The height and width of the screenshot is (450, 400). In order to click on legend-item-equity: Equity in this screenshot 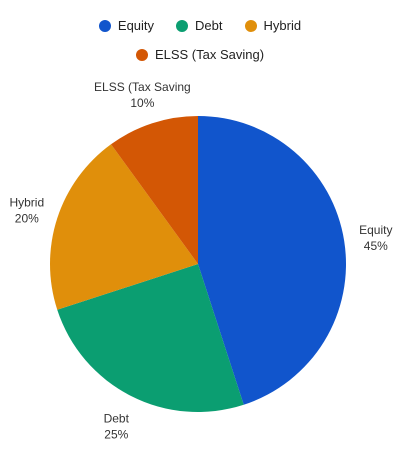, I will do `click(126, 25)`.